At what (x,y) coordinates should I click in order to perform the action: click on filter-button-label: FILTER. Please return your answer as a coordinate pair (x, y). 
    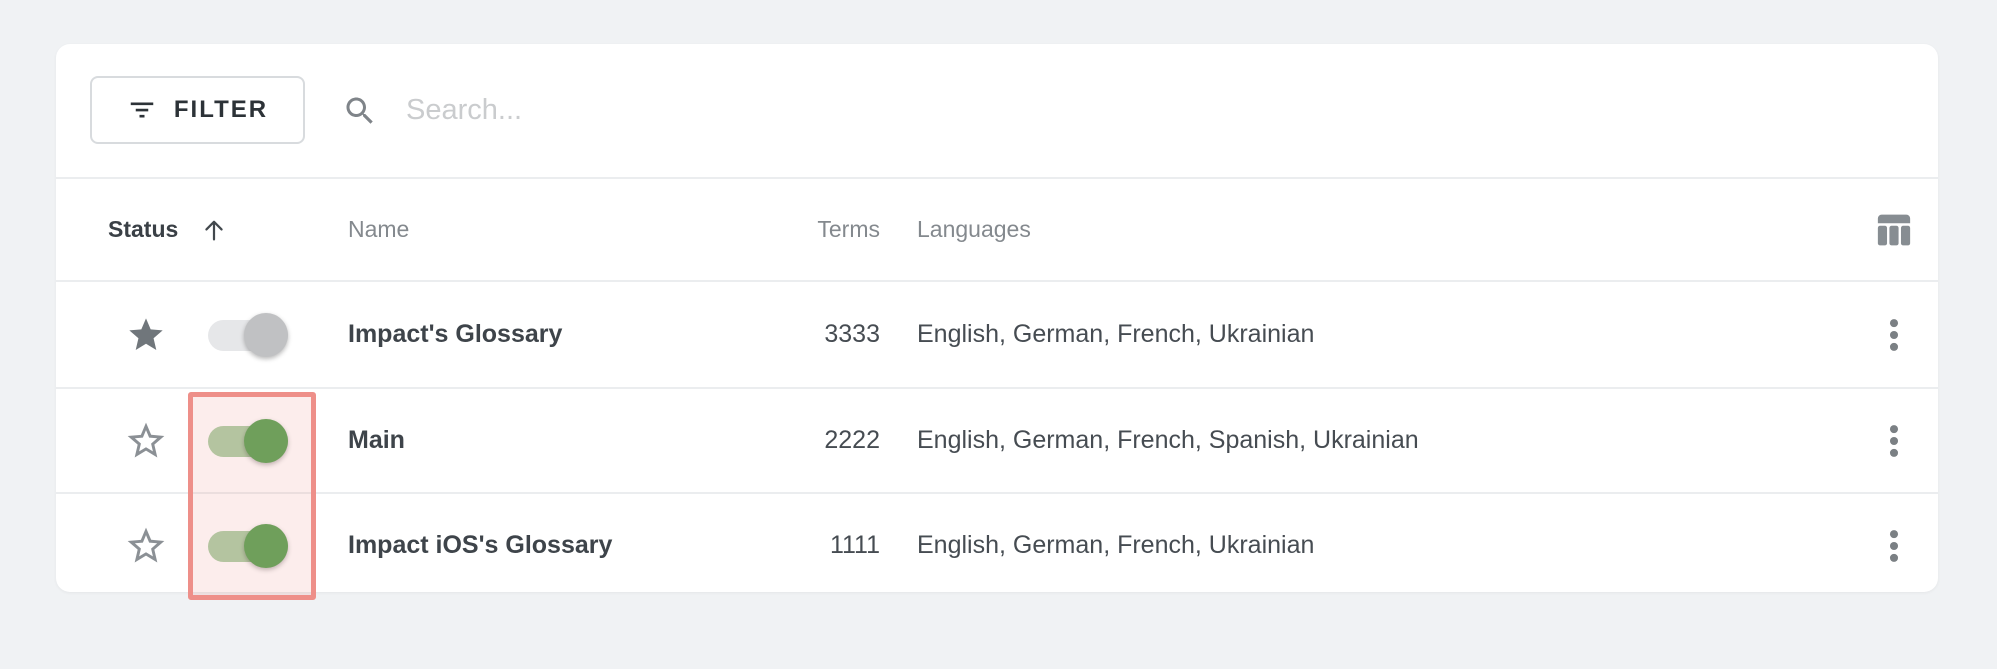
    Looking at the image, I should click on (221, 109).